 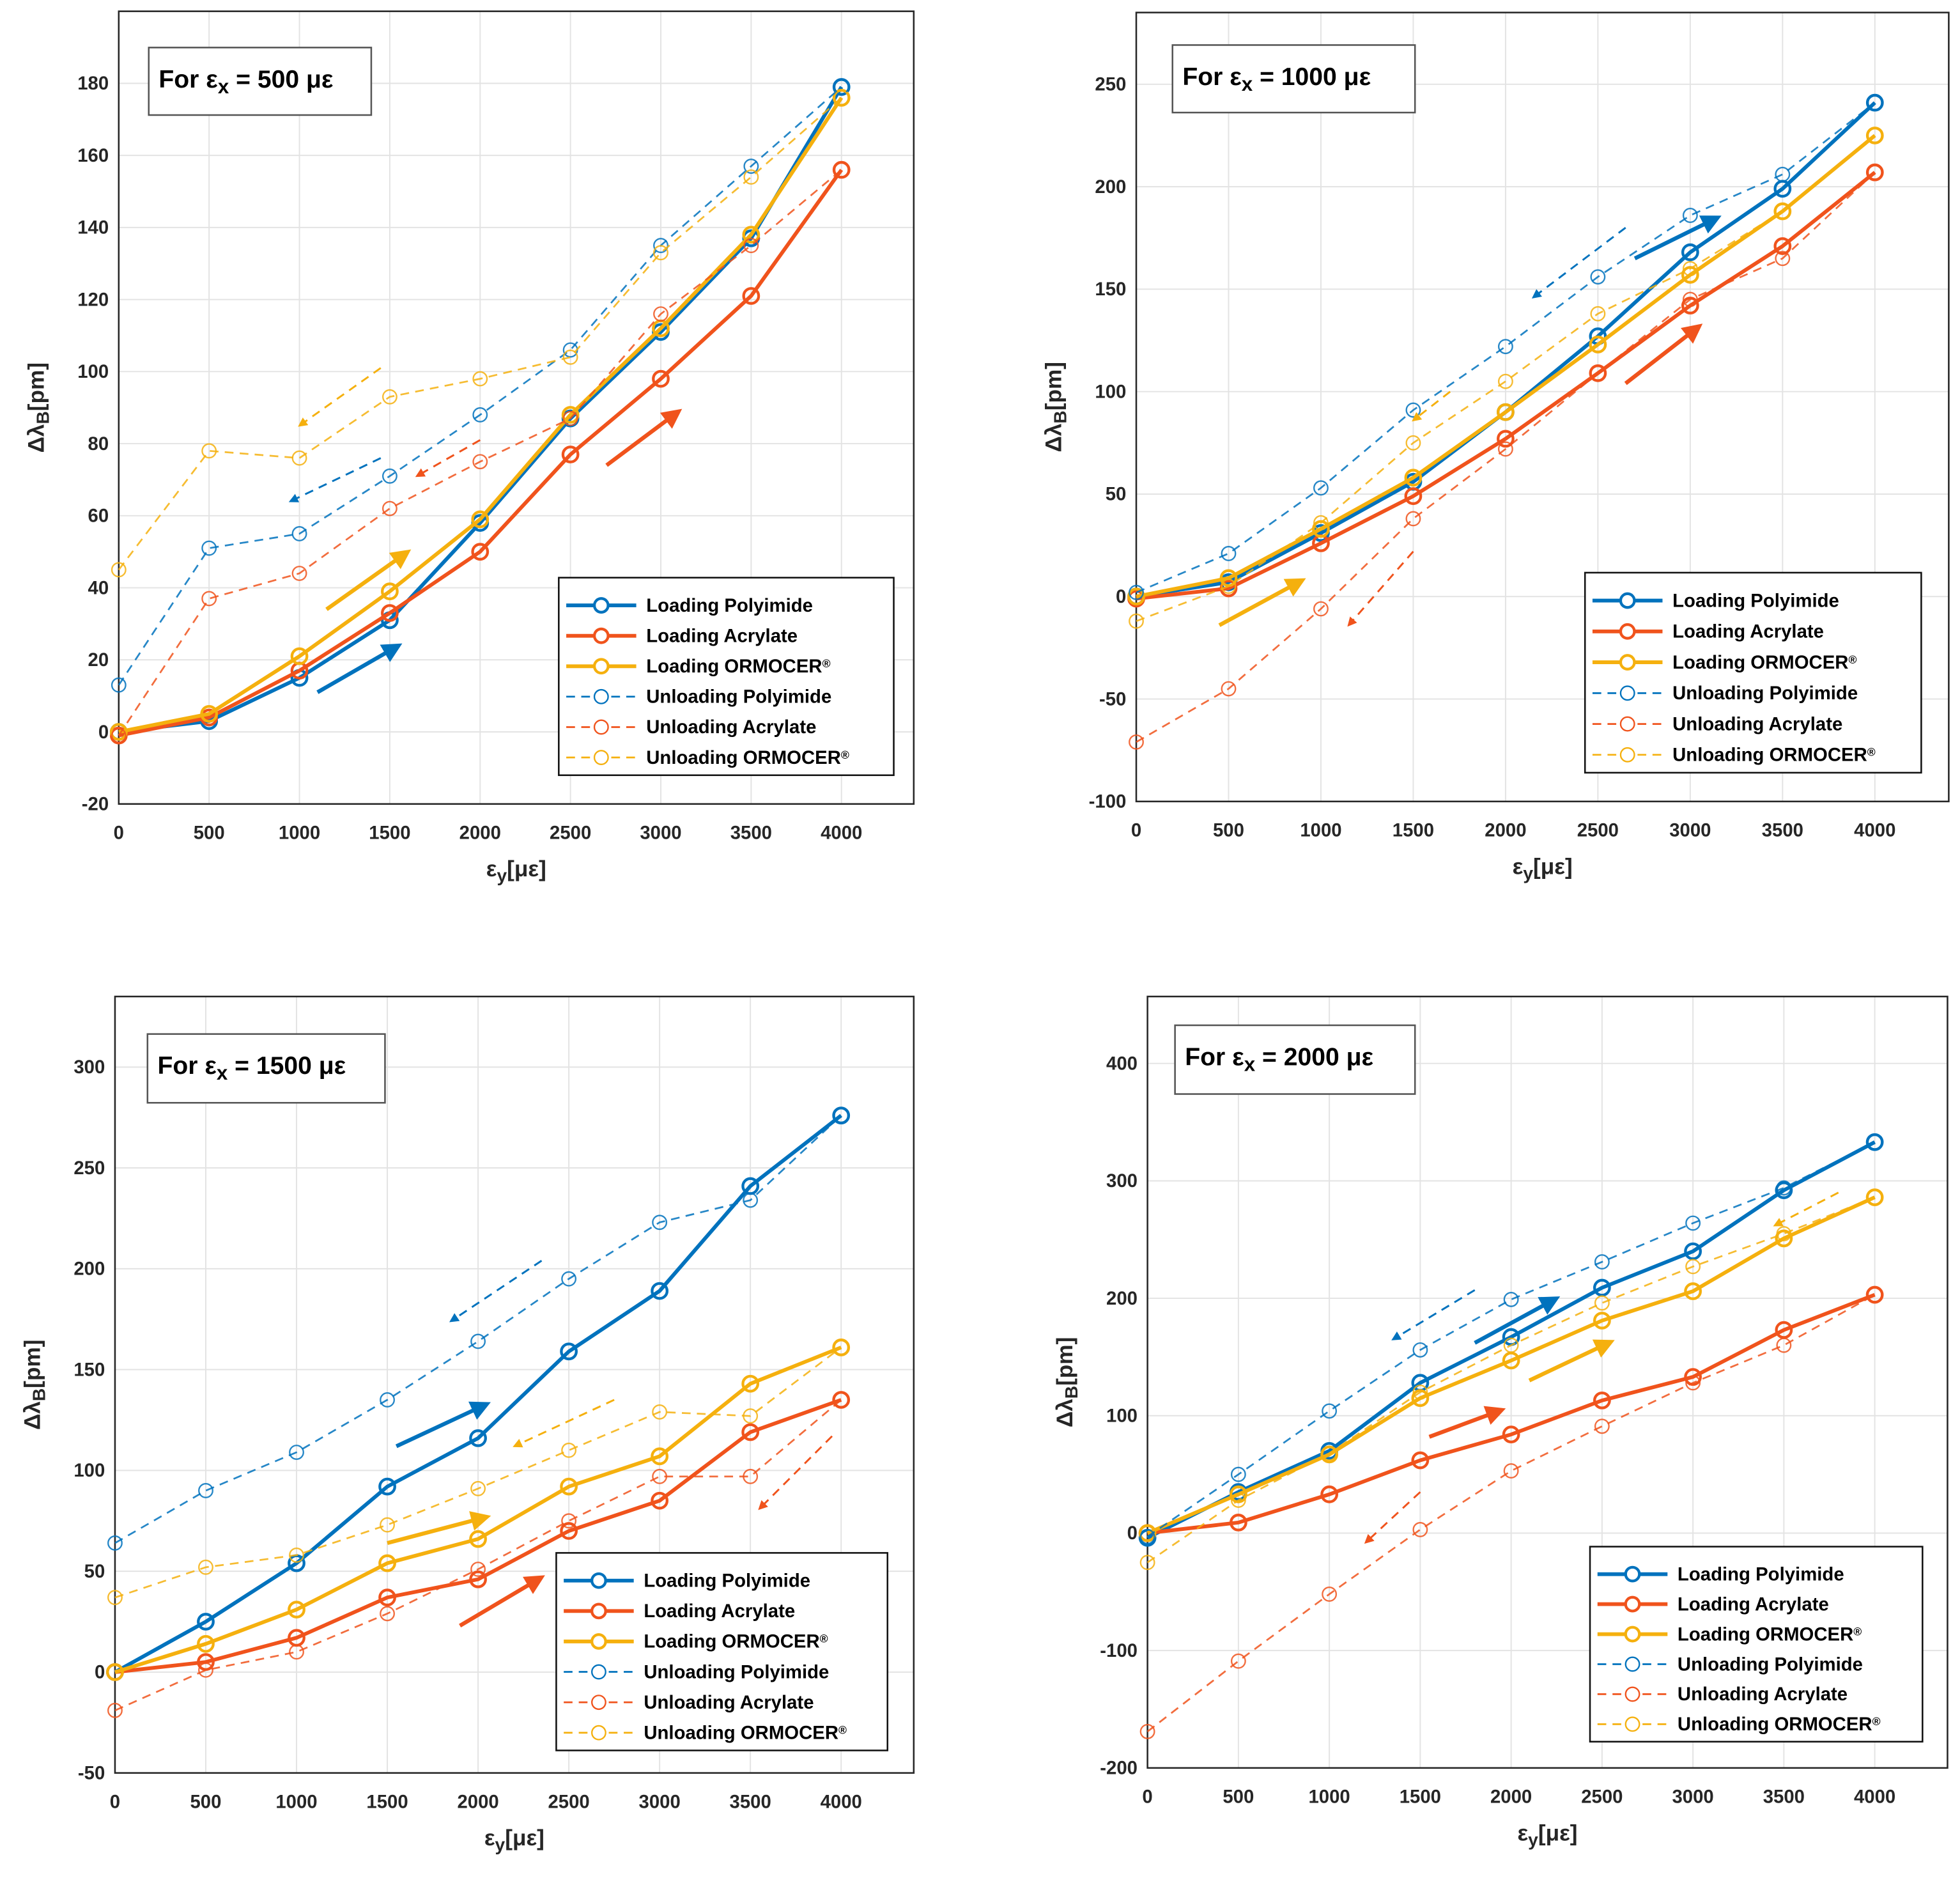 What do you see at coordinates (39, 1395) in the screenshot?
I see `y-axis-label-part: B` at bounding box center [39, 1395].